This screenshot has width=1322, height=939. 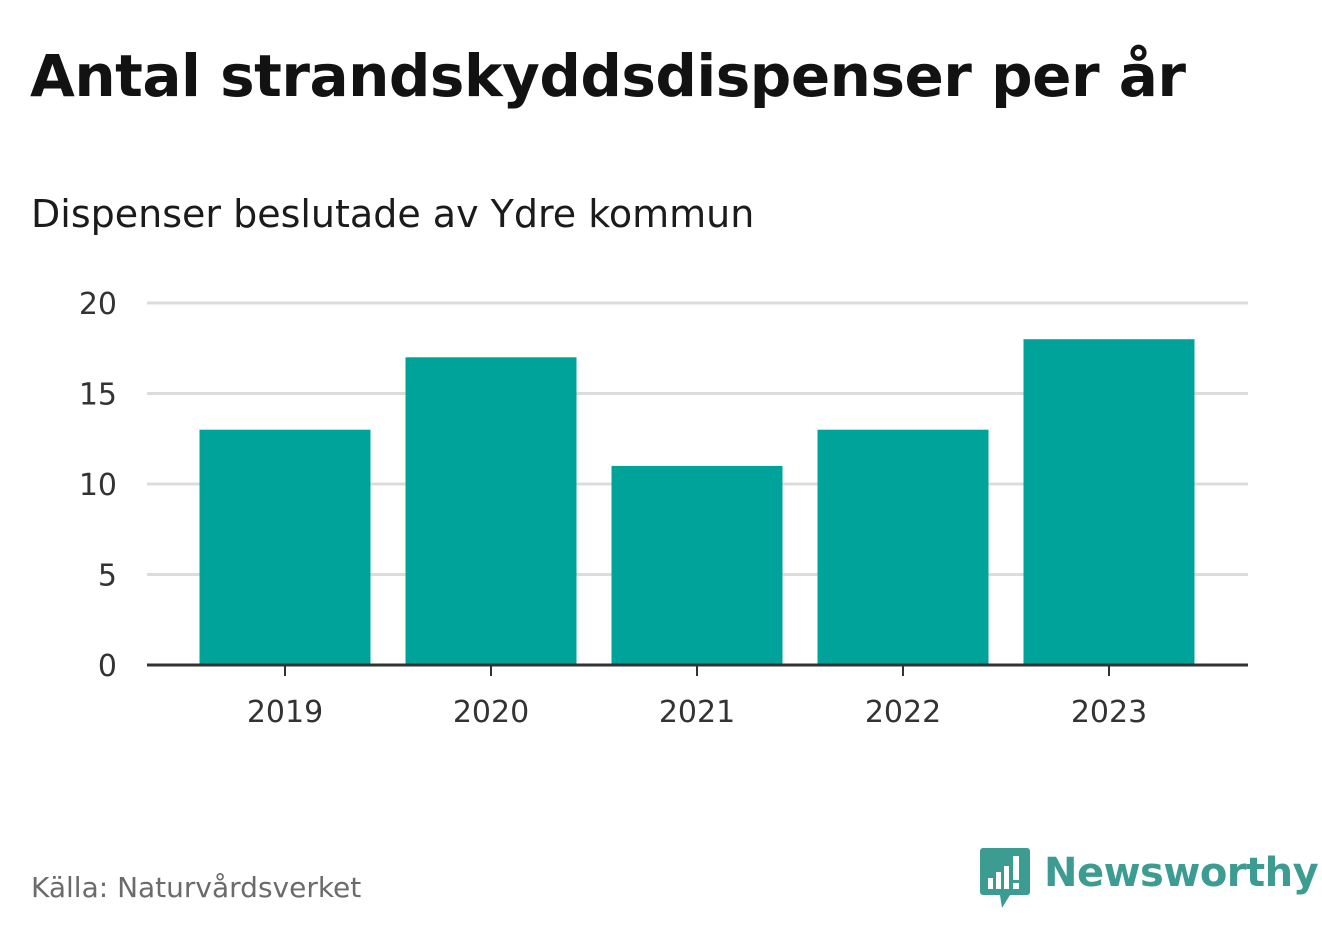 I want to click on chart-title: Antal strandskyddsdispenser per år, so click(x=608, y=76).